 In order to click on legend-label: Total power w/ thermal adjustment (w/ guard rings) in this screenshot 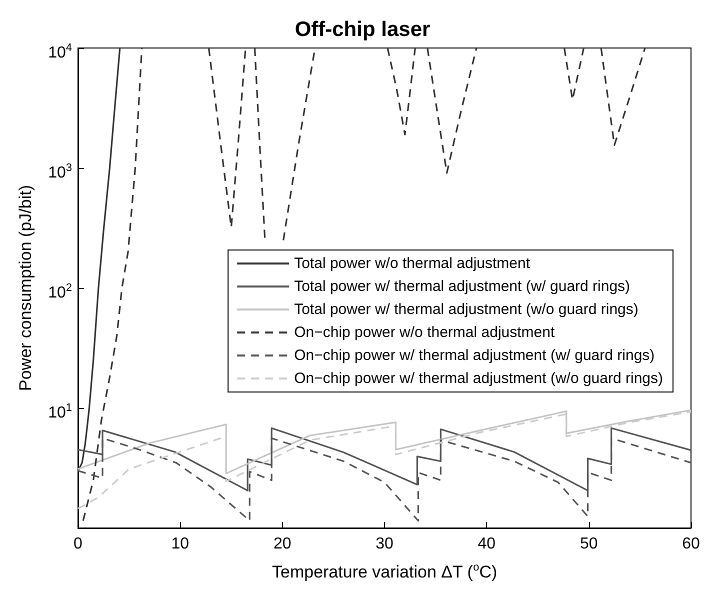, I will do `click(462, 286)`.